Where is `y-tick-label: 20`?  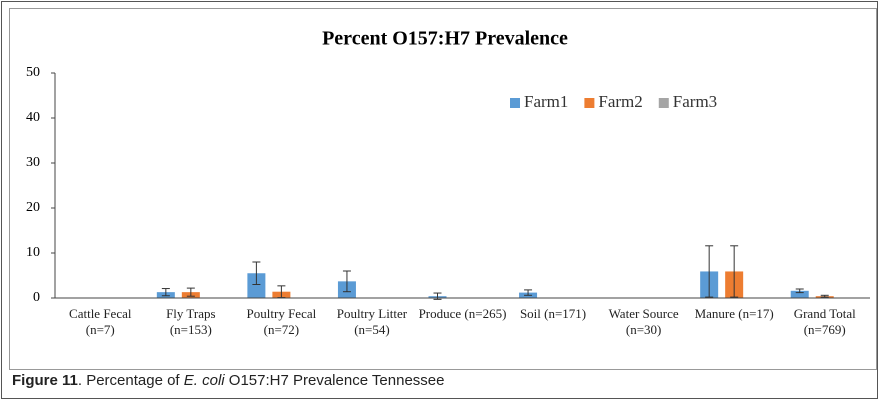 y-tick-label: 20 is located at coordinates (33, 207).